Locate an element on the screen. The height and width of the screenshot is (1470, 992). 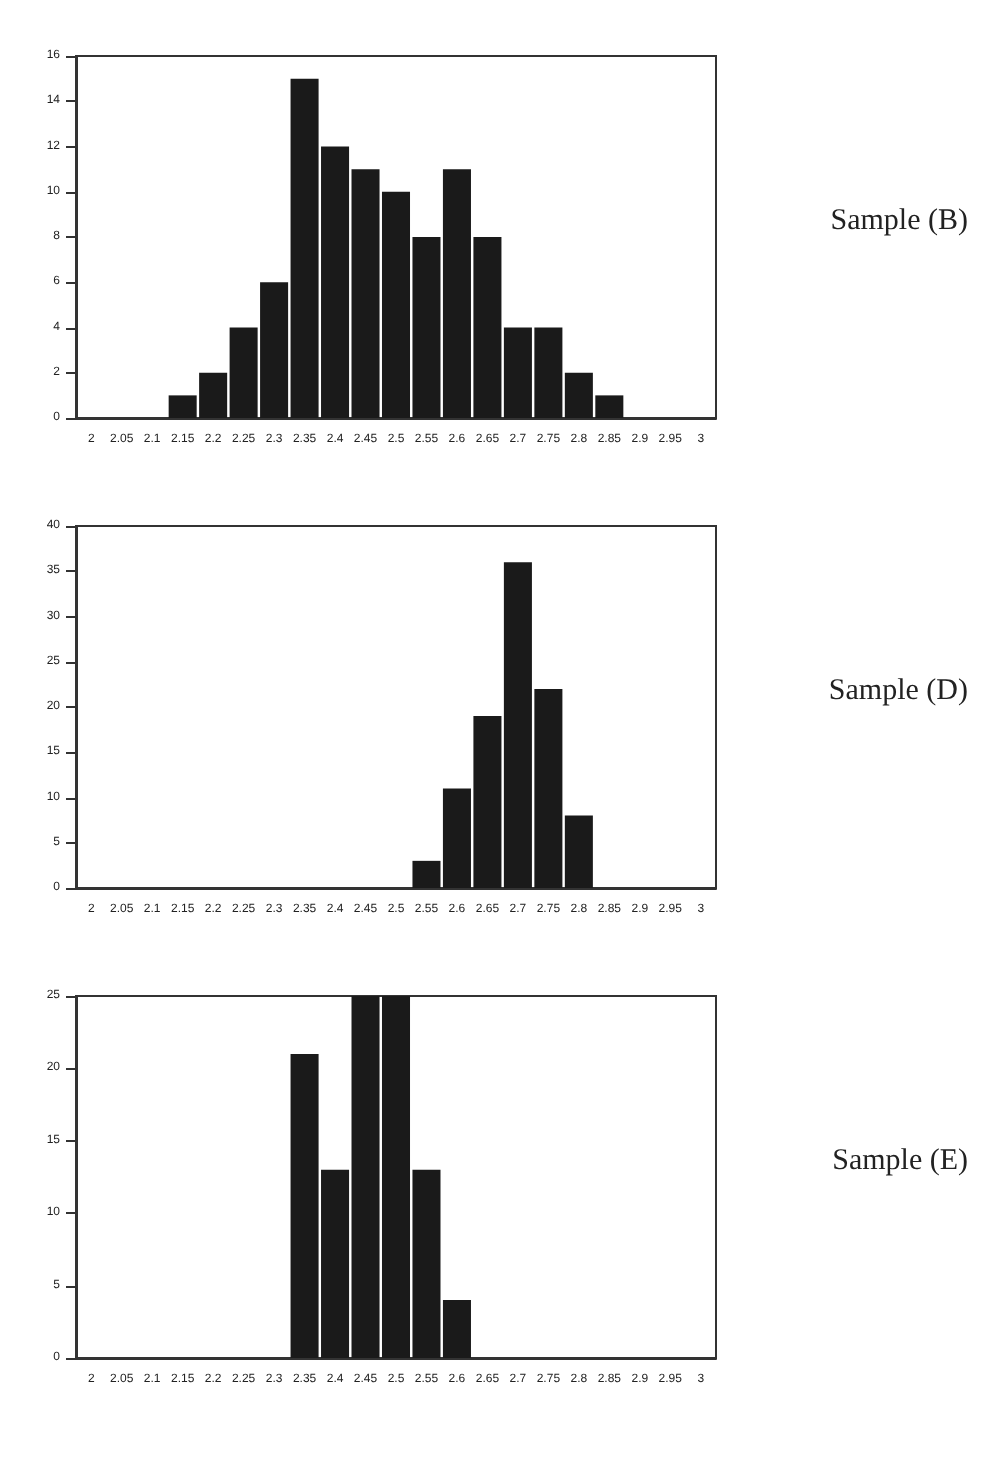
text: Sample (E) is located at coordinates (900, 1161).